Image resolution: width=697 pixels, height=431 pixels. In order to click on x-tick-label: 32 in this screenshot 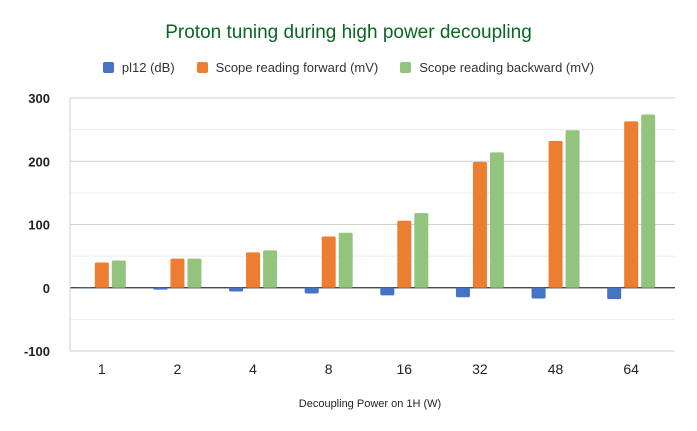, I will do `click(480, 369)`.